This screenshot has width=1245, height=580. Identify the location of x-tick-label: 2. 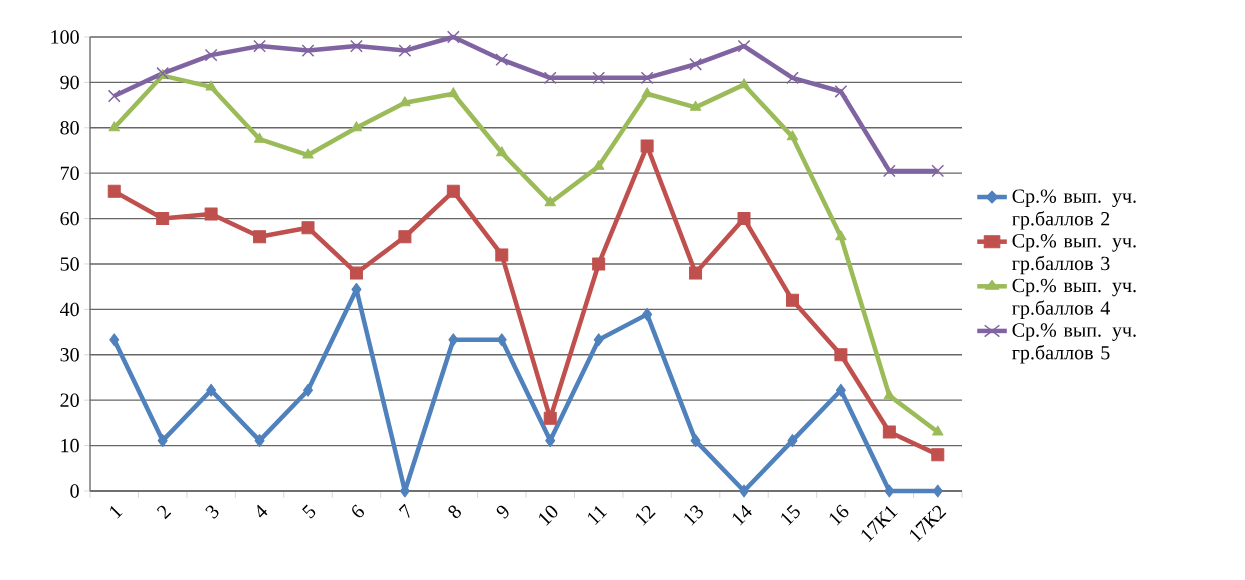
(164, 512).